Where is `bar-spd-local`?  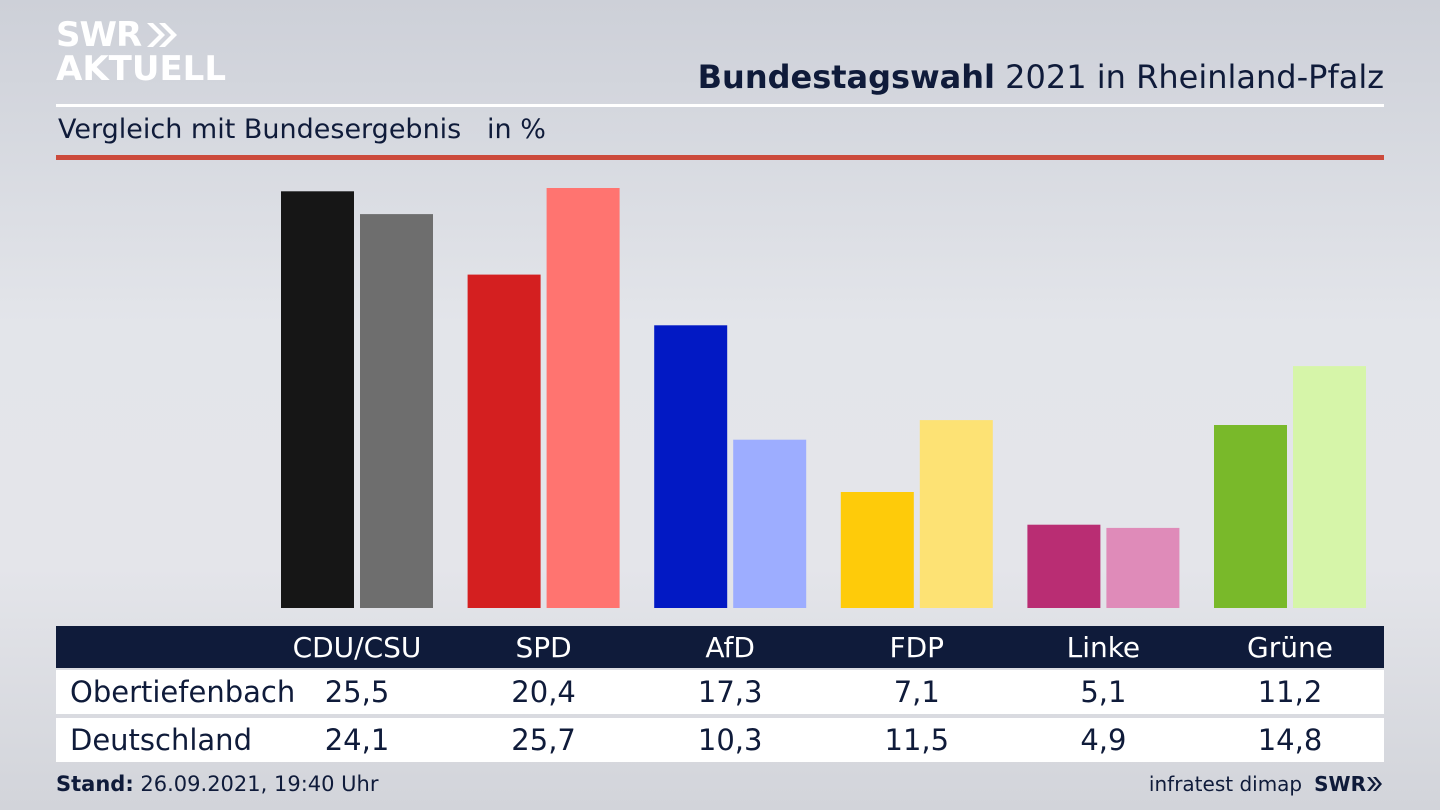 bar-spd-local is located at coordinates (504, 441).